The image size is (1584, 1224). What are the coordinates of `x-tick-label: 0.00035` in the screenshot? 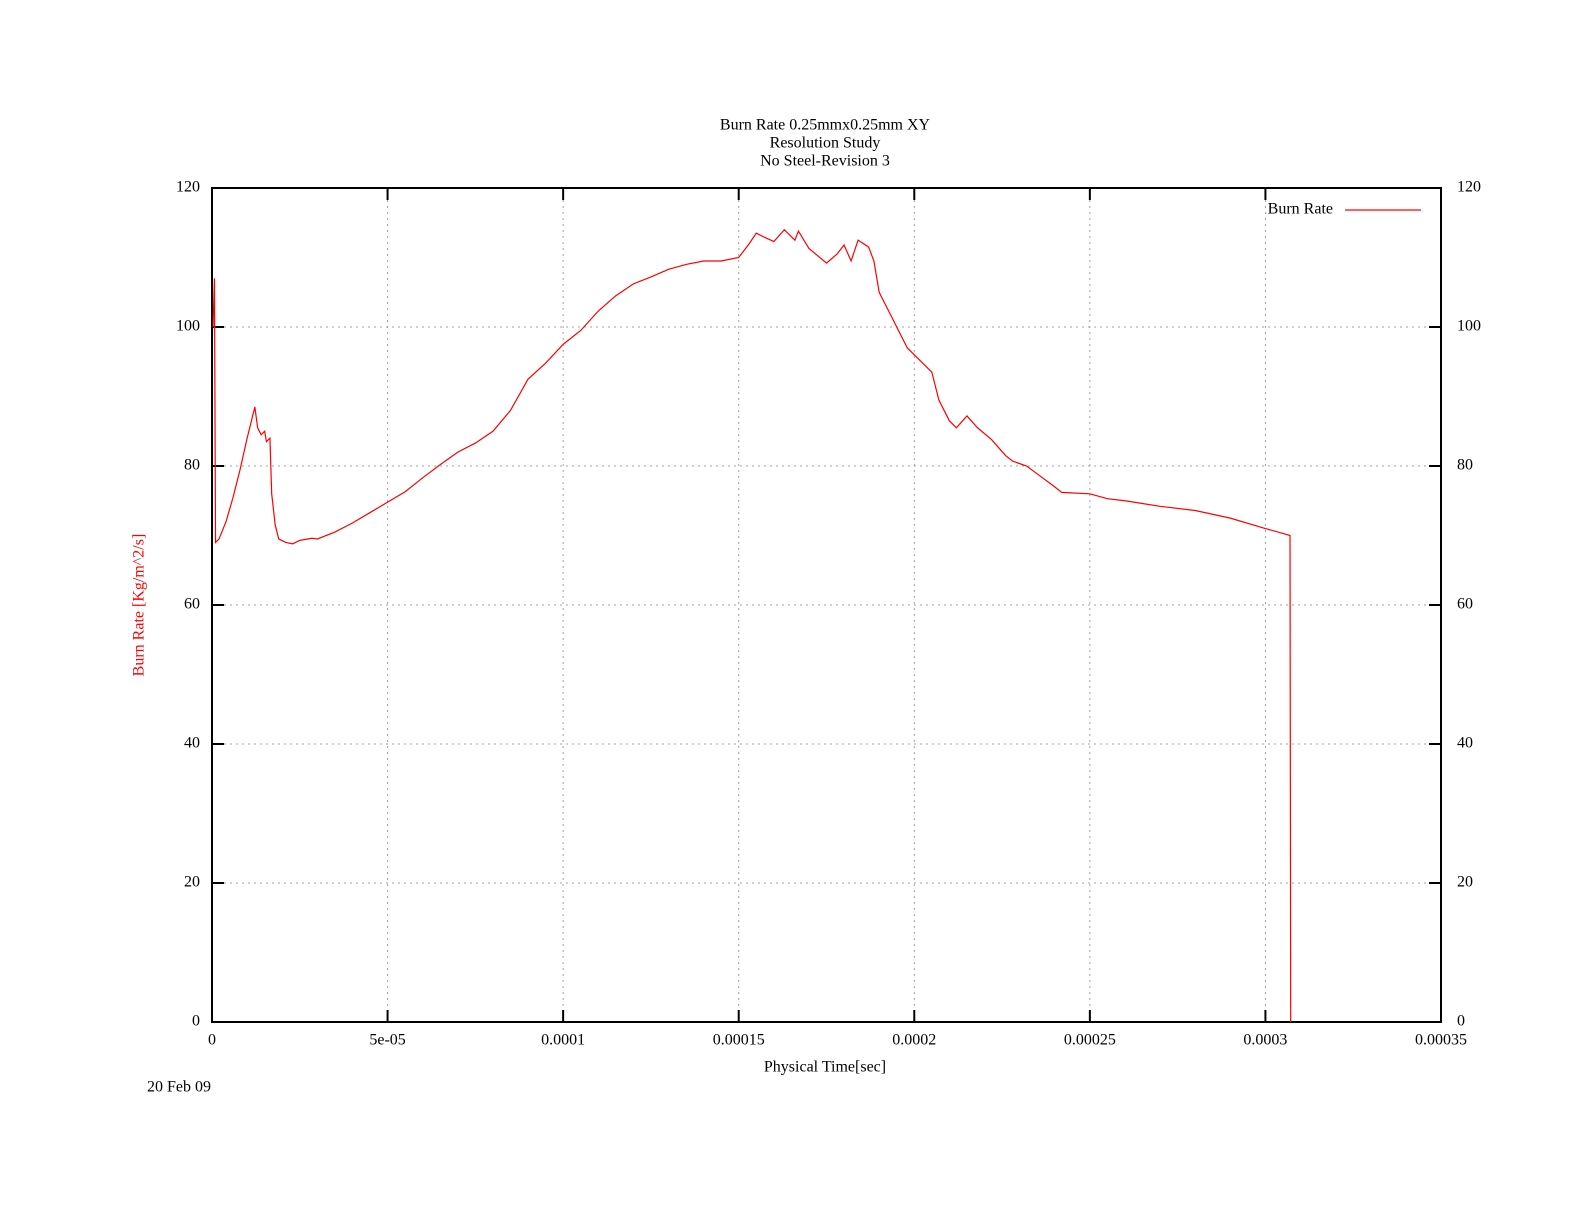 It's located at (1441, 1040).